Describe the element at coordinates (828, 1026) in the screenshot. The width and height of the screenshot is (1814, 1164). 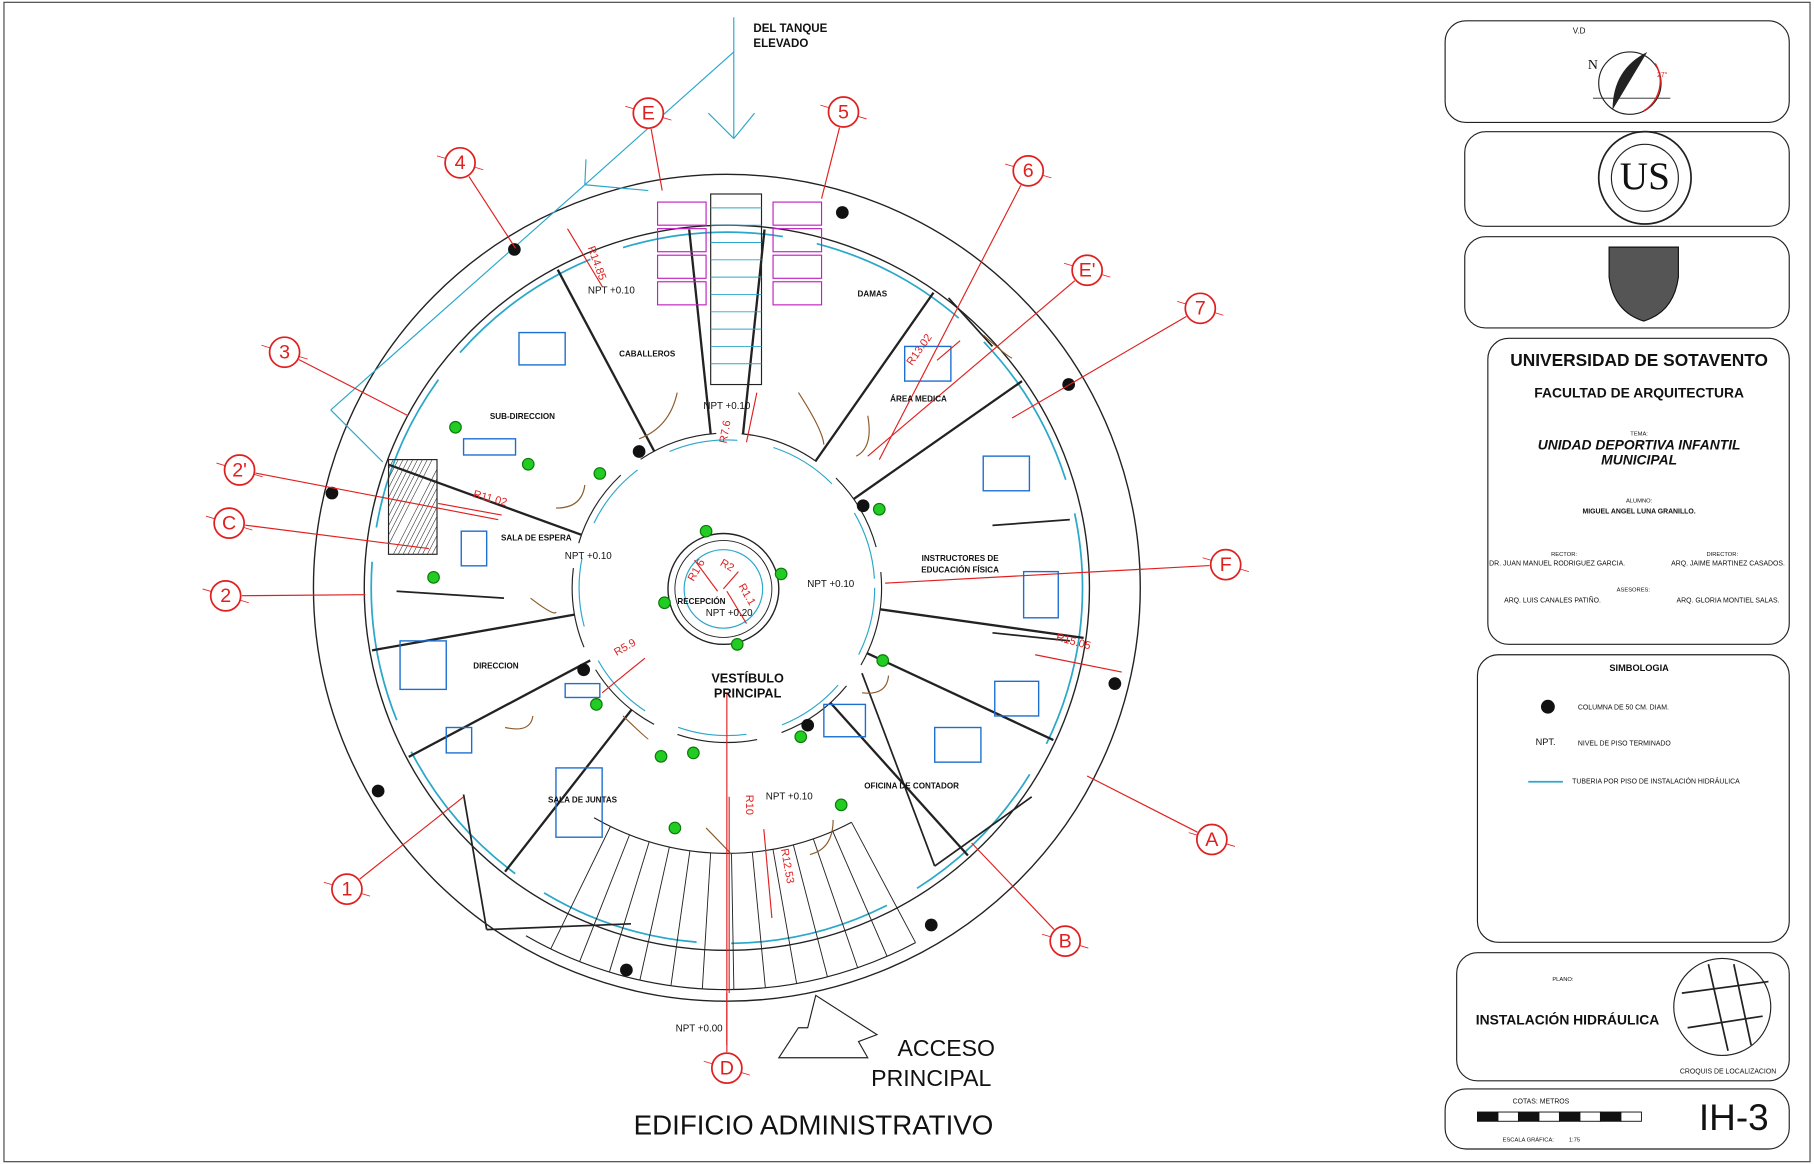
I see `access-arrow` at that location.